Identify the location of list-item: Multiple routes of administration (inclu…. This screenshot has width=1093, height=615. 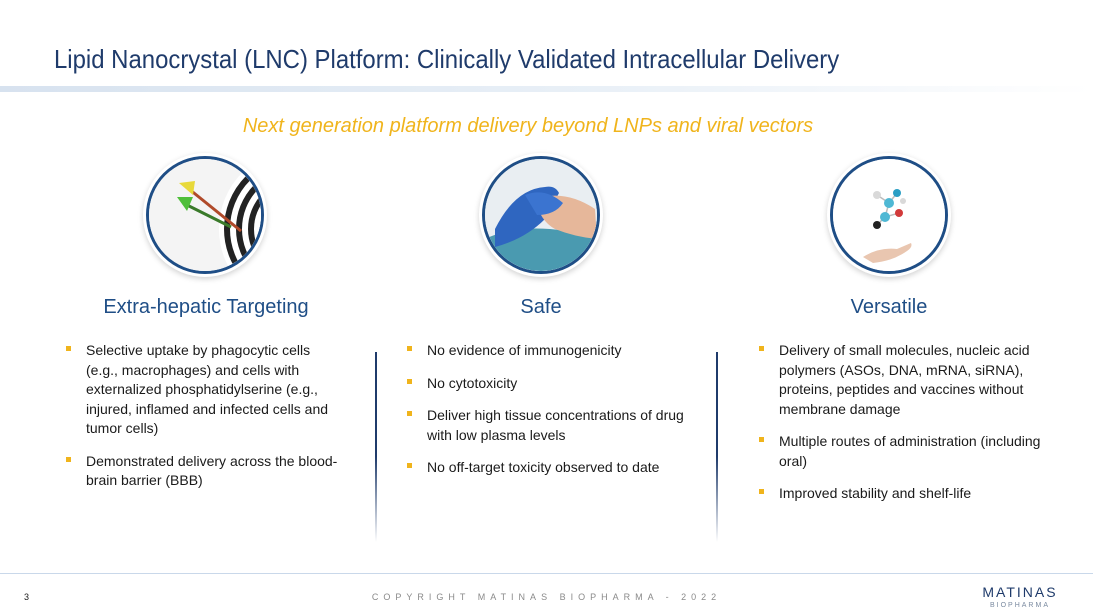
(906, 451).